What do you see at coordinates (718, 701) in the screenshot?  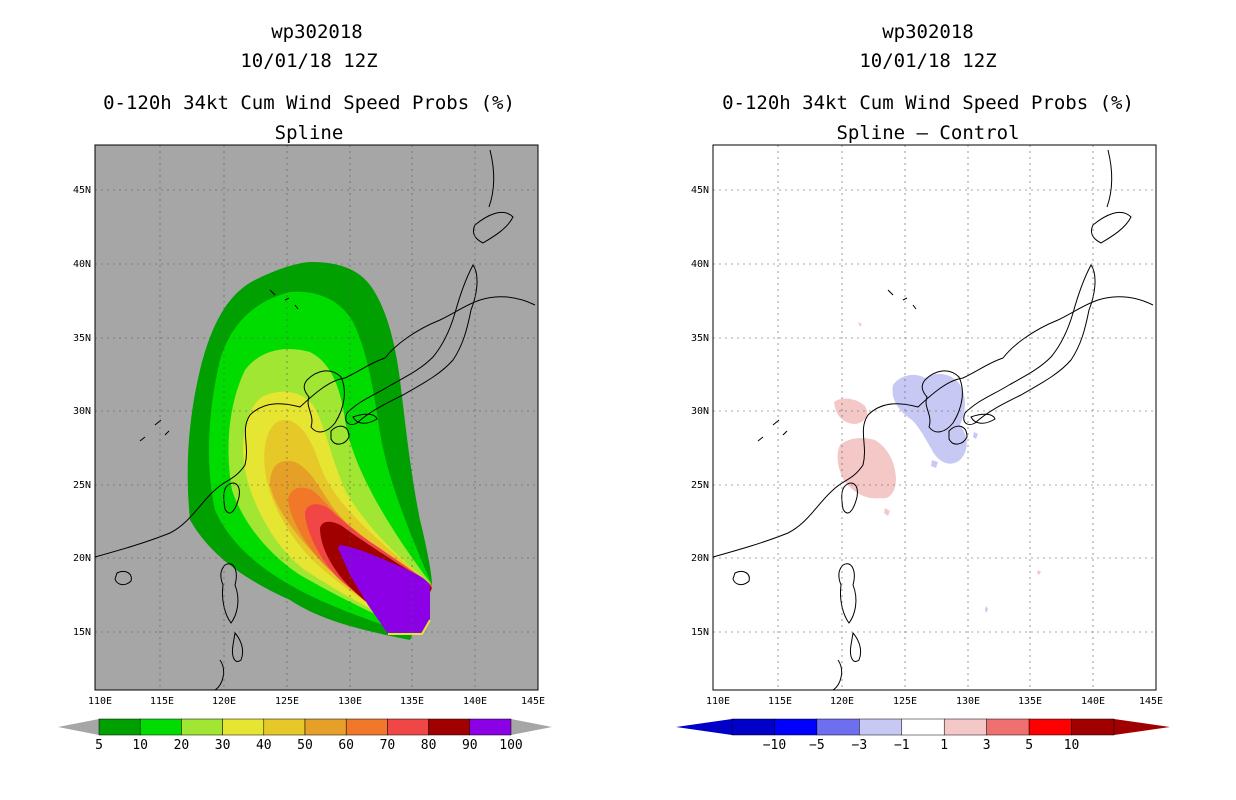 I see `right-xtick-110e: 110E` at bounding box center [718, 701].